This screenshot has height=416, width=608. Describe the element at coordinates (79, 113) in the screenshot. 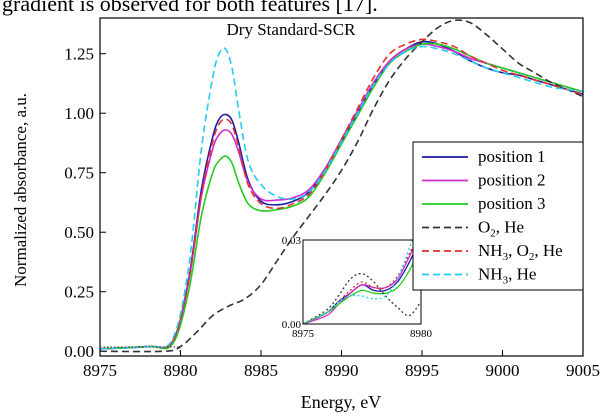

I see `y-tick-label: 1.00` at that location.